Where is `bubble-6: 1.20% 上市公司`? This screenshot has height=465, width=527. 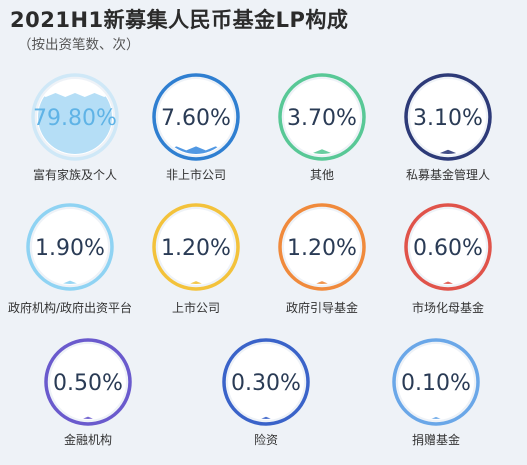
bubble-6: 1.20% 上市公司 is located at coordinates (196, 259).